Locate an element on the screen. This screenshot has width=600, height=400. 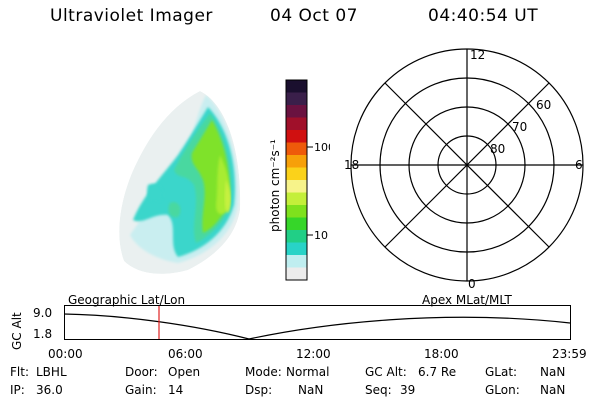
gain-value: 14 is located at coordinates (176, 390).